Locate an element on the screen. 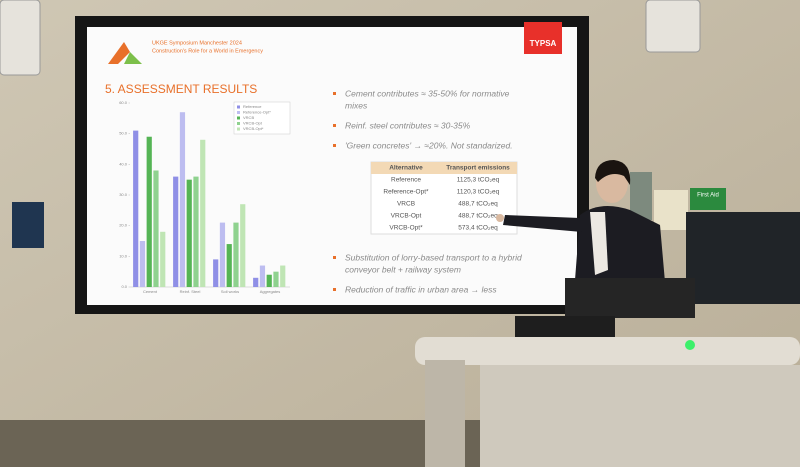 This screenshot has width=800, height=467. y-tick-label: 50.0 is located at coordinates (123, 133).